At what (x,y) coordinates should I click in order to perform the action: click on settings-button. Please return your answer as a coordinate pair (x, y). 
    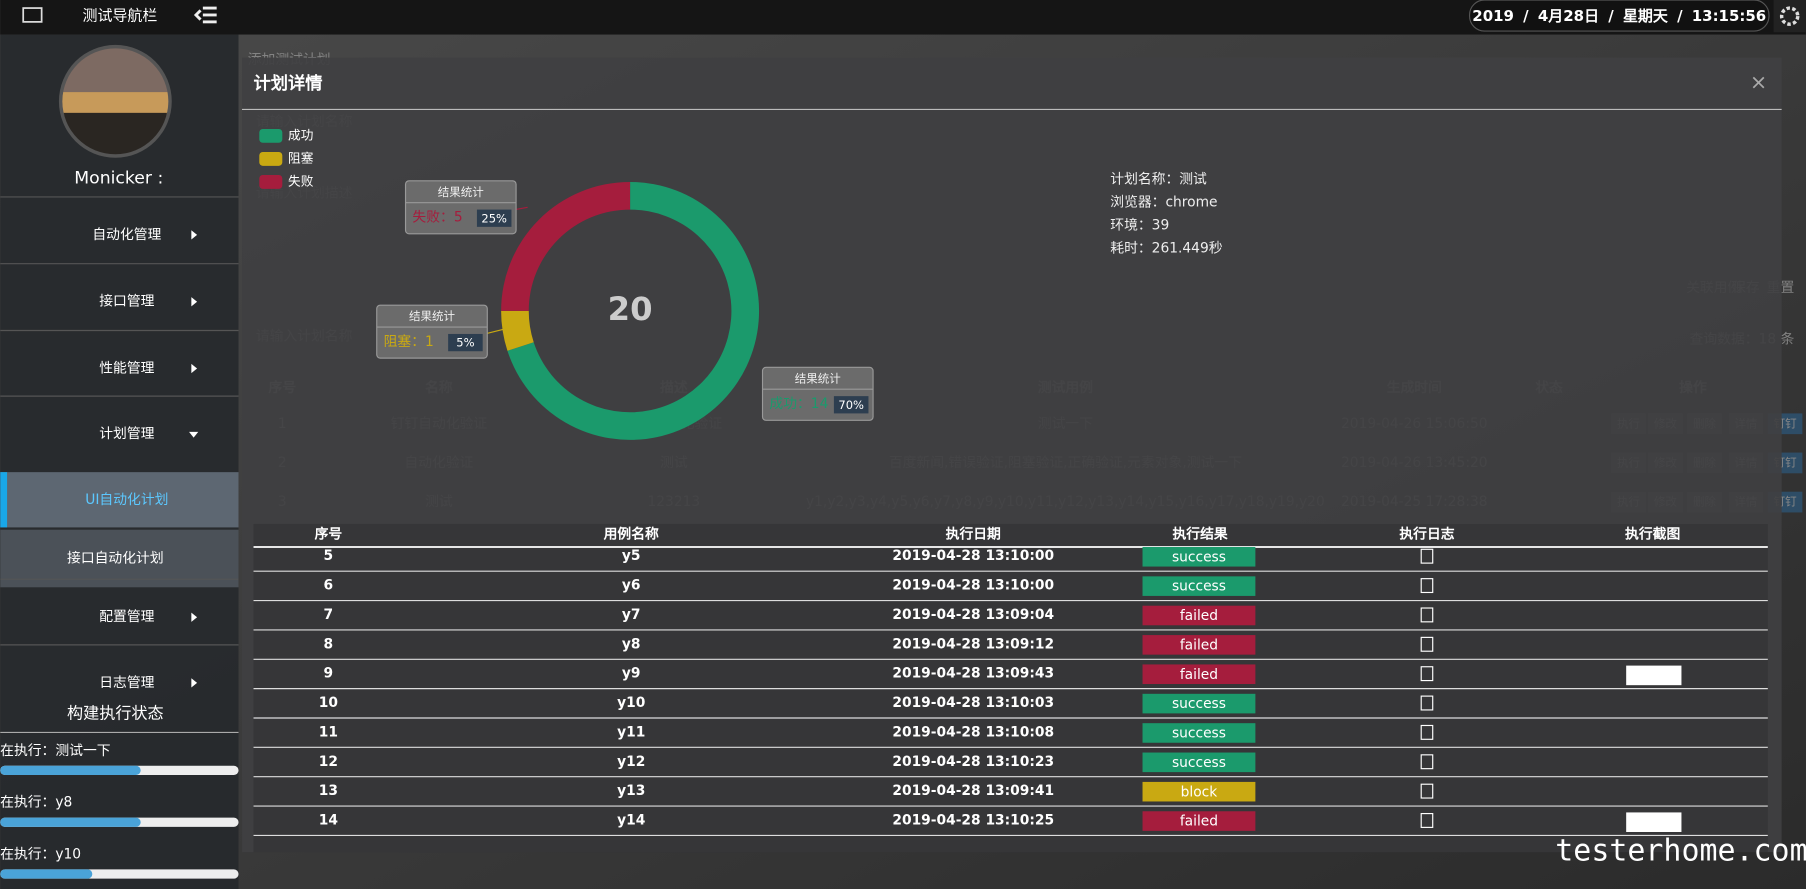
    Looking at the image, I should click on (1789, 16).